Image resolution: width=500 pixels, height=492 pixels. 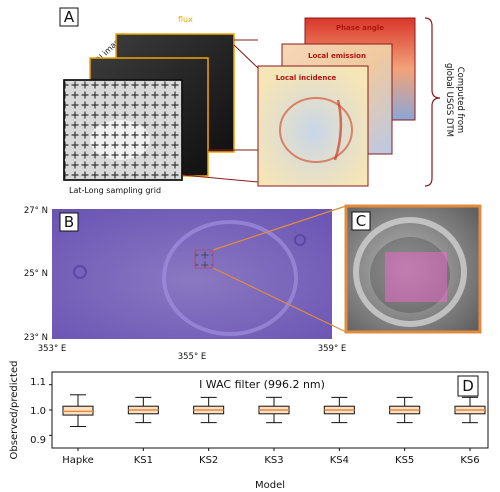 I want to click on connector-lines, so click(x=220, y=111).